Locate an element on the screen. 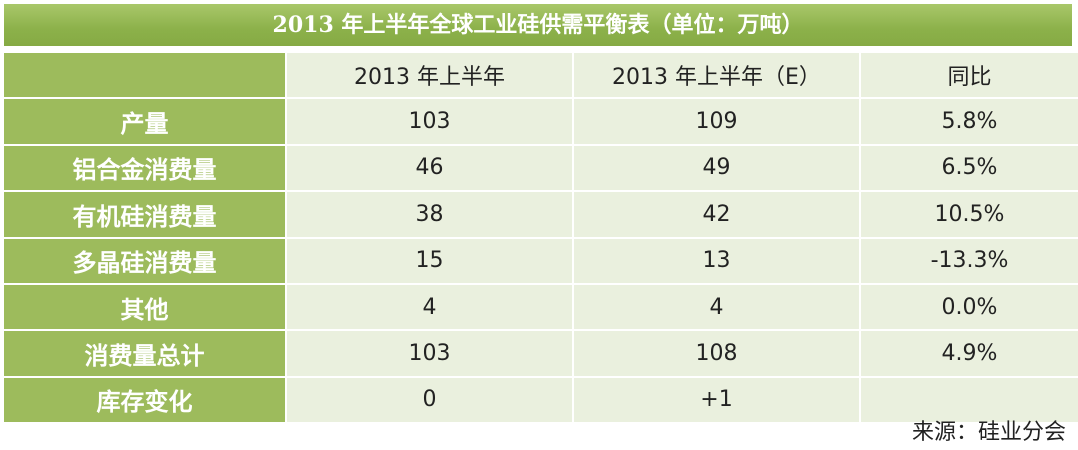  row-header: 铝合金消费量 is located at coordinates (144, 168).